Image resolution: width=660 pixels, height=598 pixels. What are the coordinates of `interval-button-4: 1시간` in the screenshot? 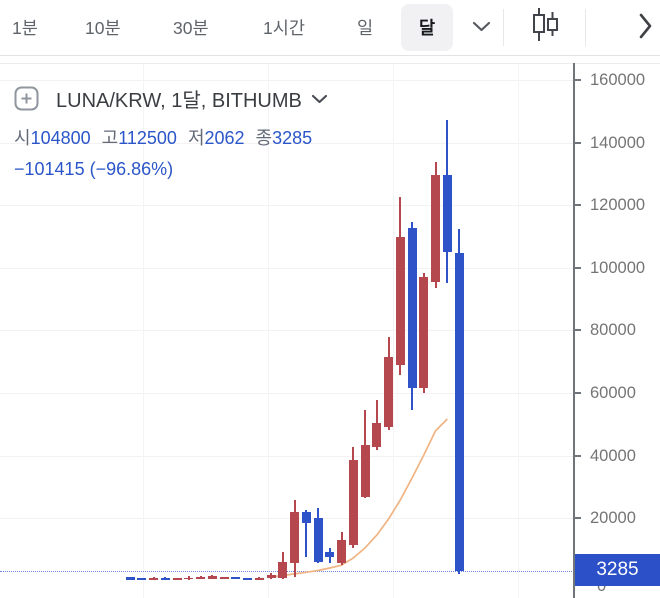 It's located at (284, 28).